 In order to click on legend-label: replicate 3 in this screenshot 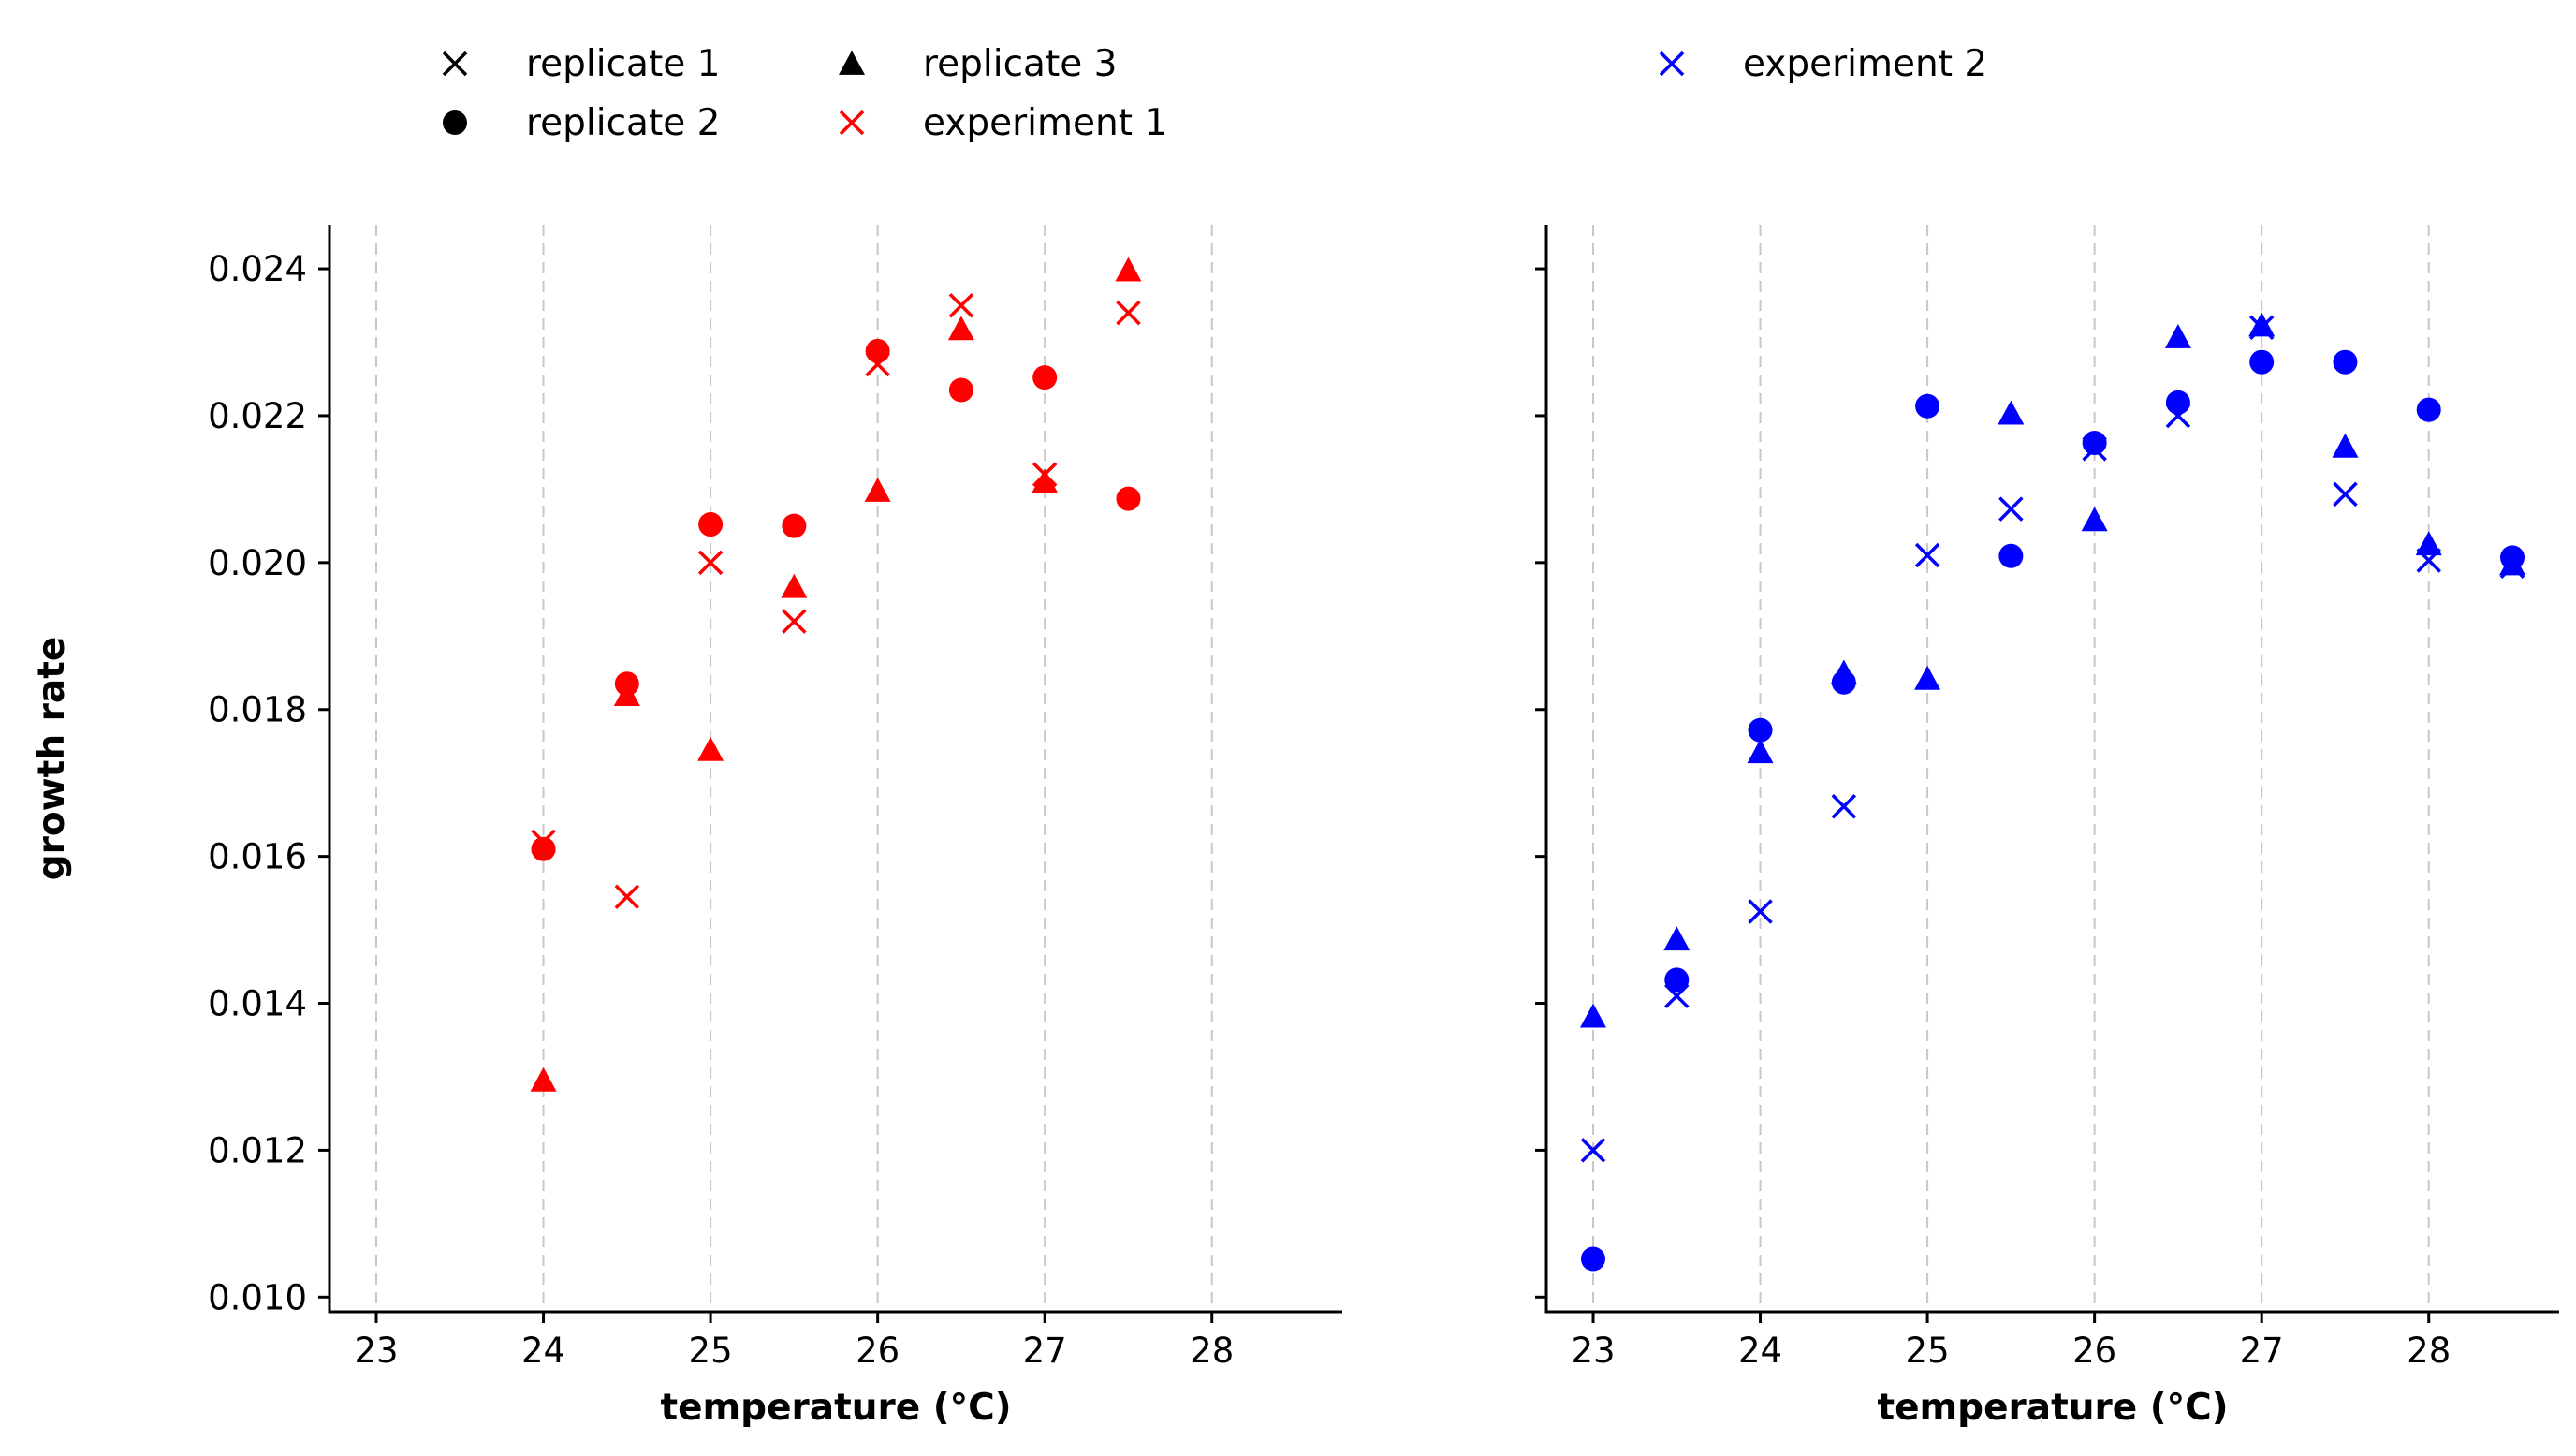, I will do `click(1020, 64)`.